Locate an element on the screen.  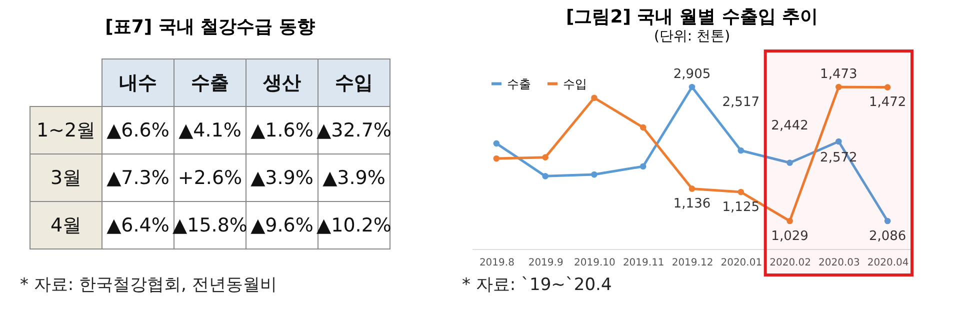
text: +2.6% is located at coordinates (210, 177).